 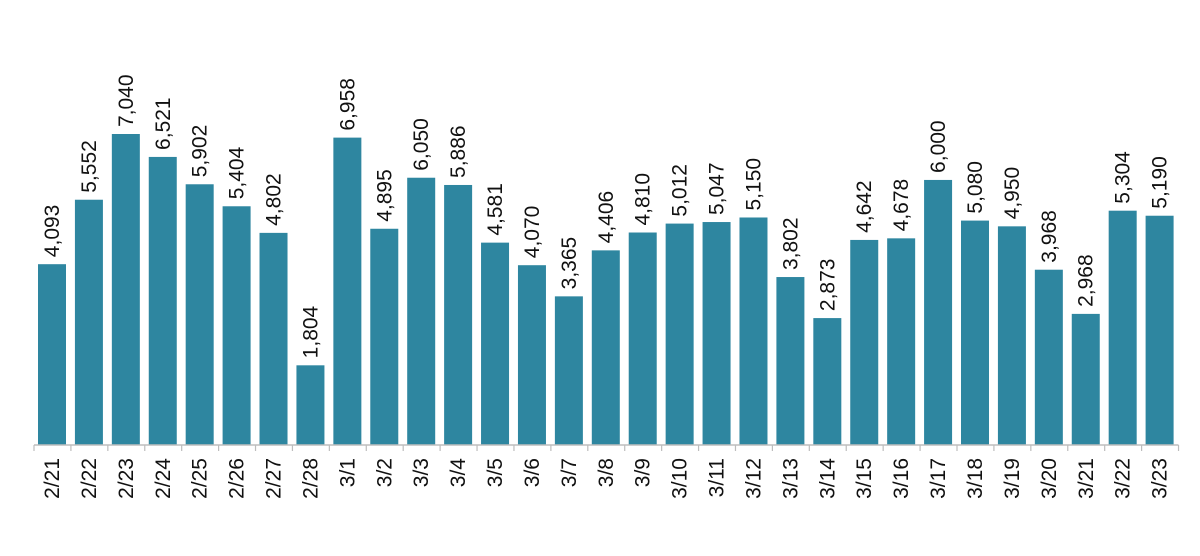 What do you see at coordinates (126, 100) in the screenshot?
I see `value-label: 7,040` at bounding box center [126, 100].